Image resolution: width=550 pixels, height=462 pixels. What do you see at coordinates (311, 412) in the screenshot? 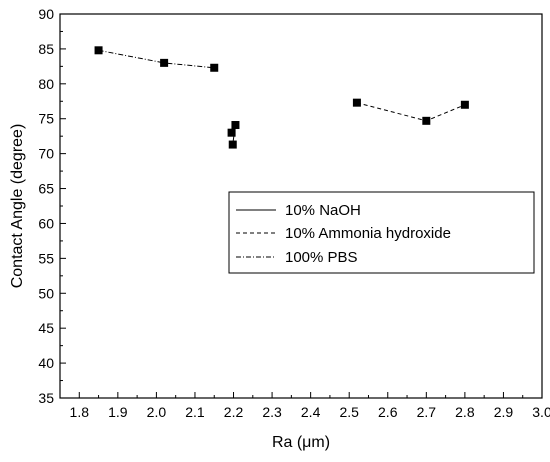
I see `x-tick-label: 2.4` at bounding box center [311, 412].